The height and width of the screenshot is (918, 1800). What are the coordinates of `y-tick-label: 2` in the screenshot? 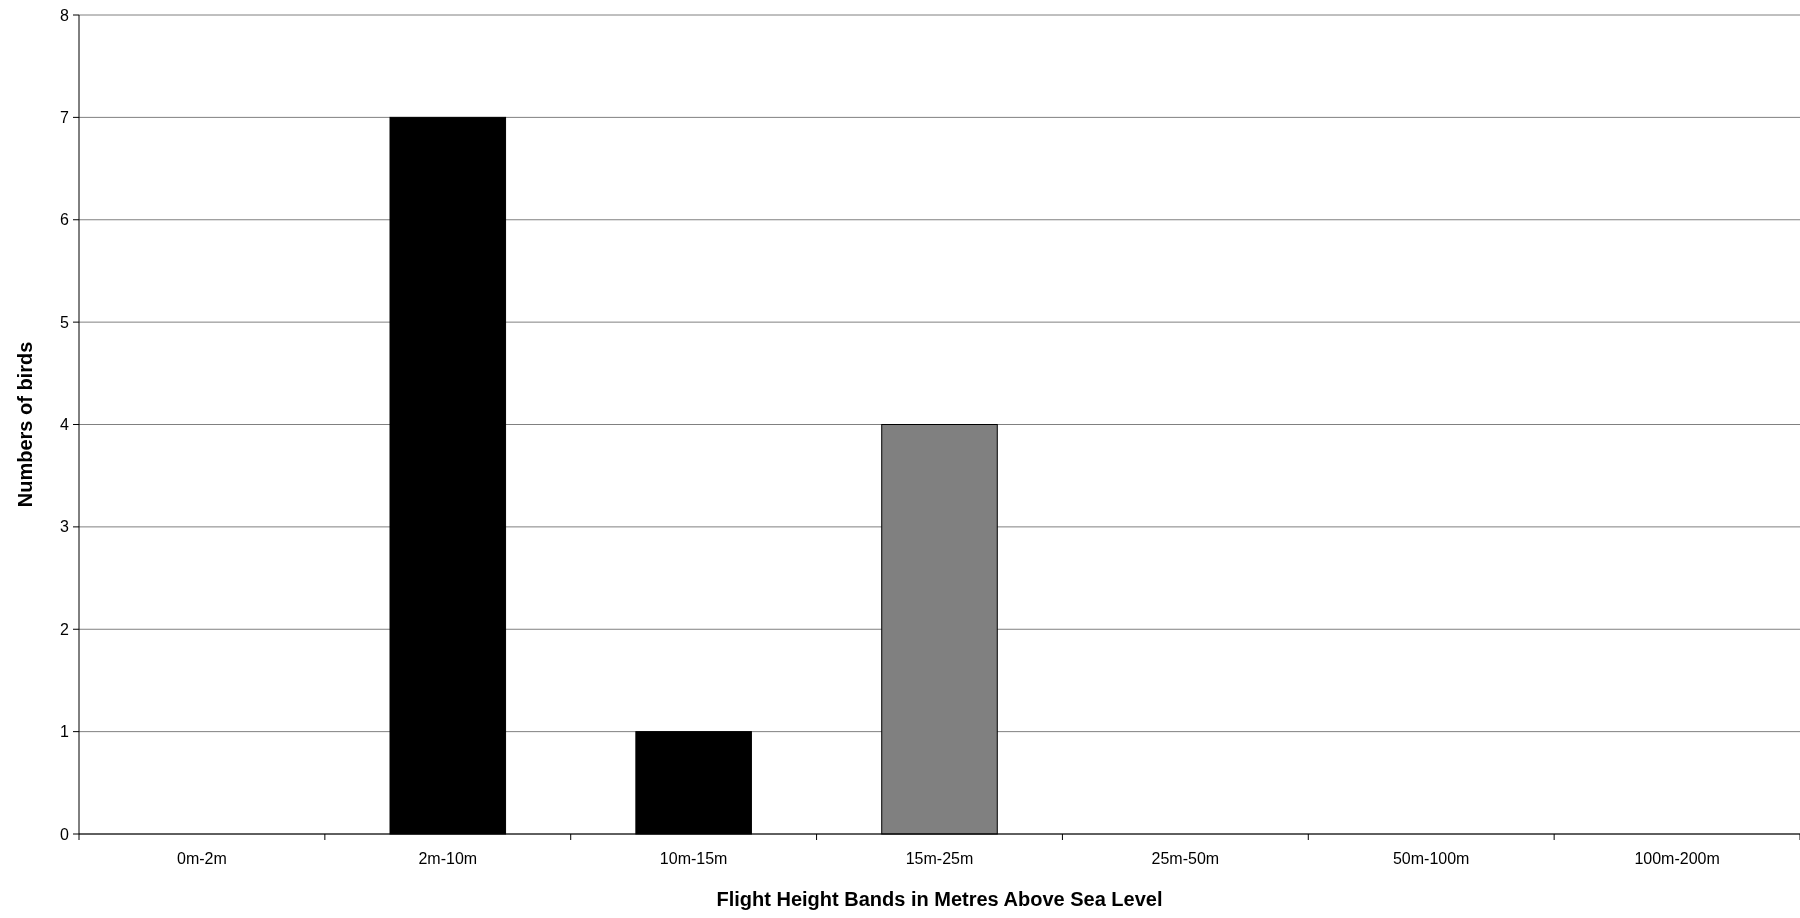 It's located at (65, 629).